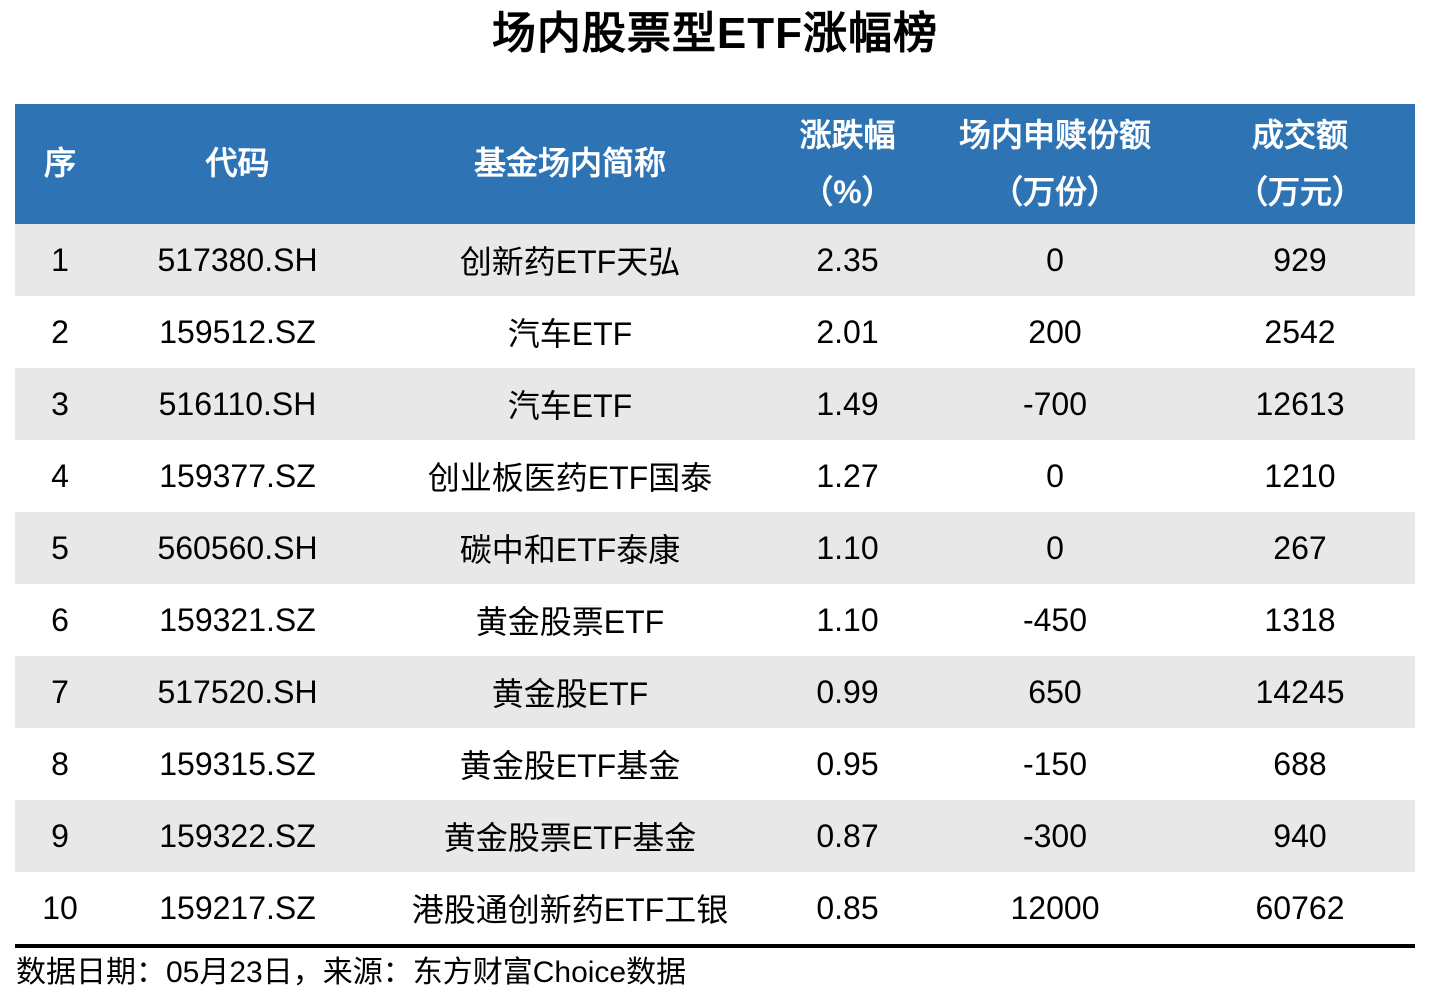 The width and height of the screenshot is (1430, 1000). I want to click on code-cell: 159217.SZ, so click(237, 907).